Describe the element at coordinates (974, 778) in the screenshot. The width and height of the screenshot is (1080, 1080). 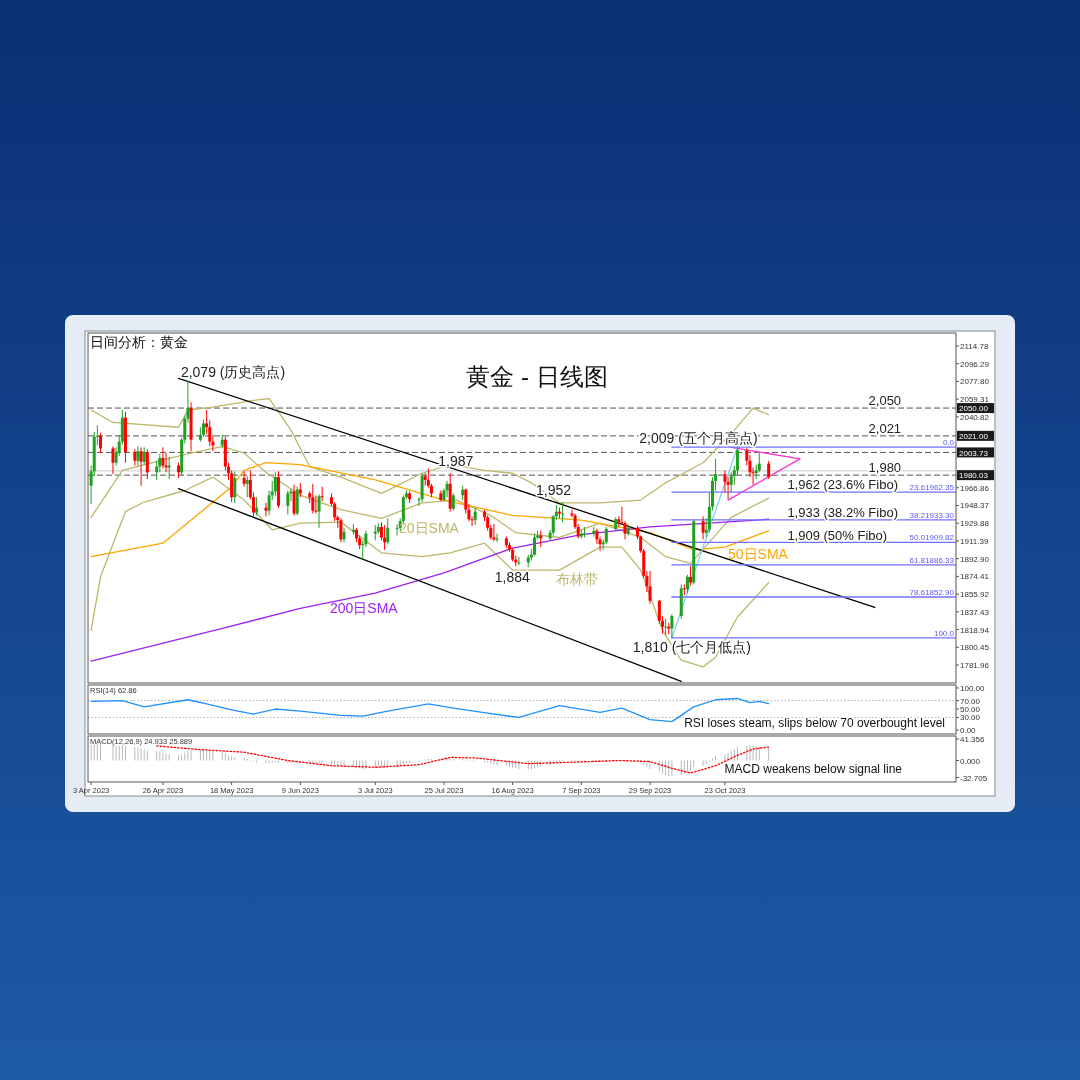
I see `y-tick-label: -32.705` at that location.